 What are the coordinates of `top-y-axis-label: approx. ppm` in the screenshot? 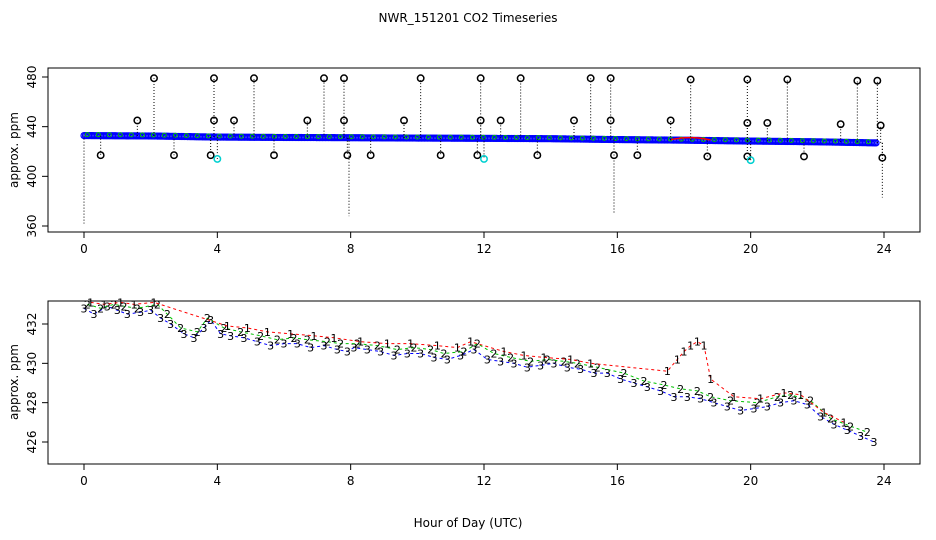 It's located at (14, 150).